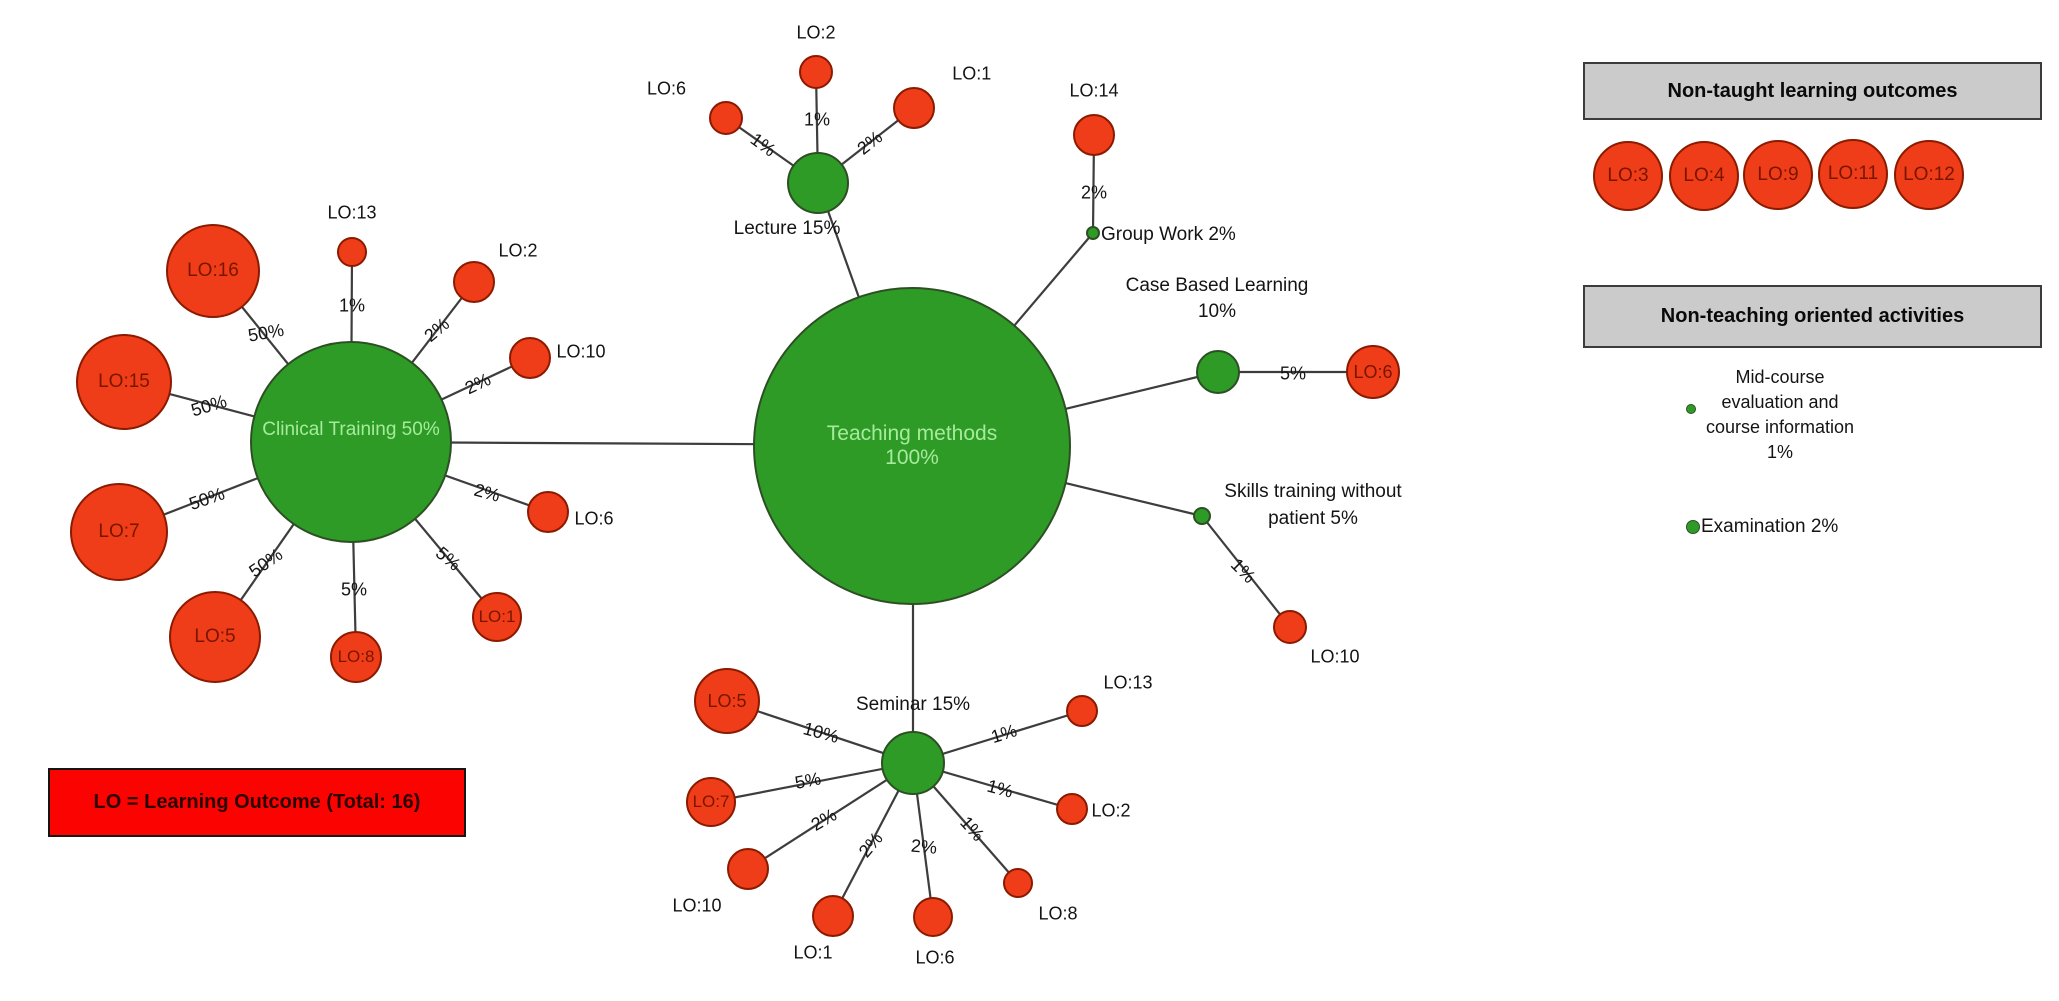  Describe the element at coordinates (594, 518) in the screenshot. I see `clinical-lo-6-label: LO:6` at that location.